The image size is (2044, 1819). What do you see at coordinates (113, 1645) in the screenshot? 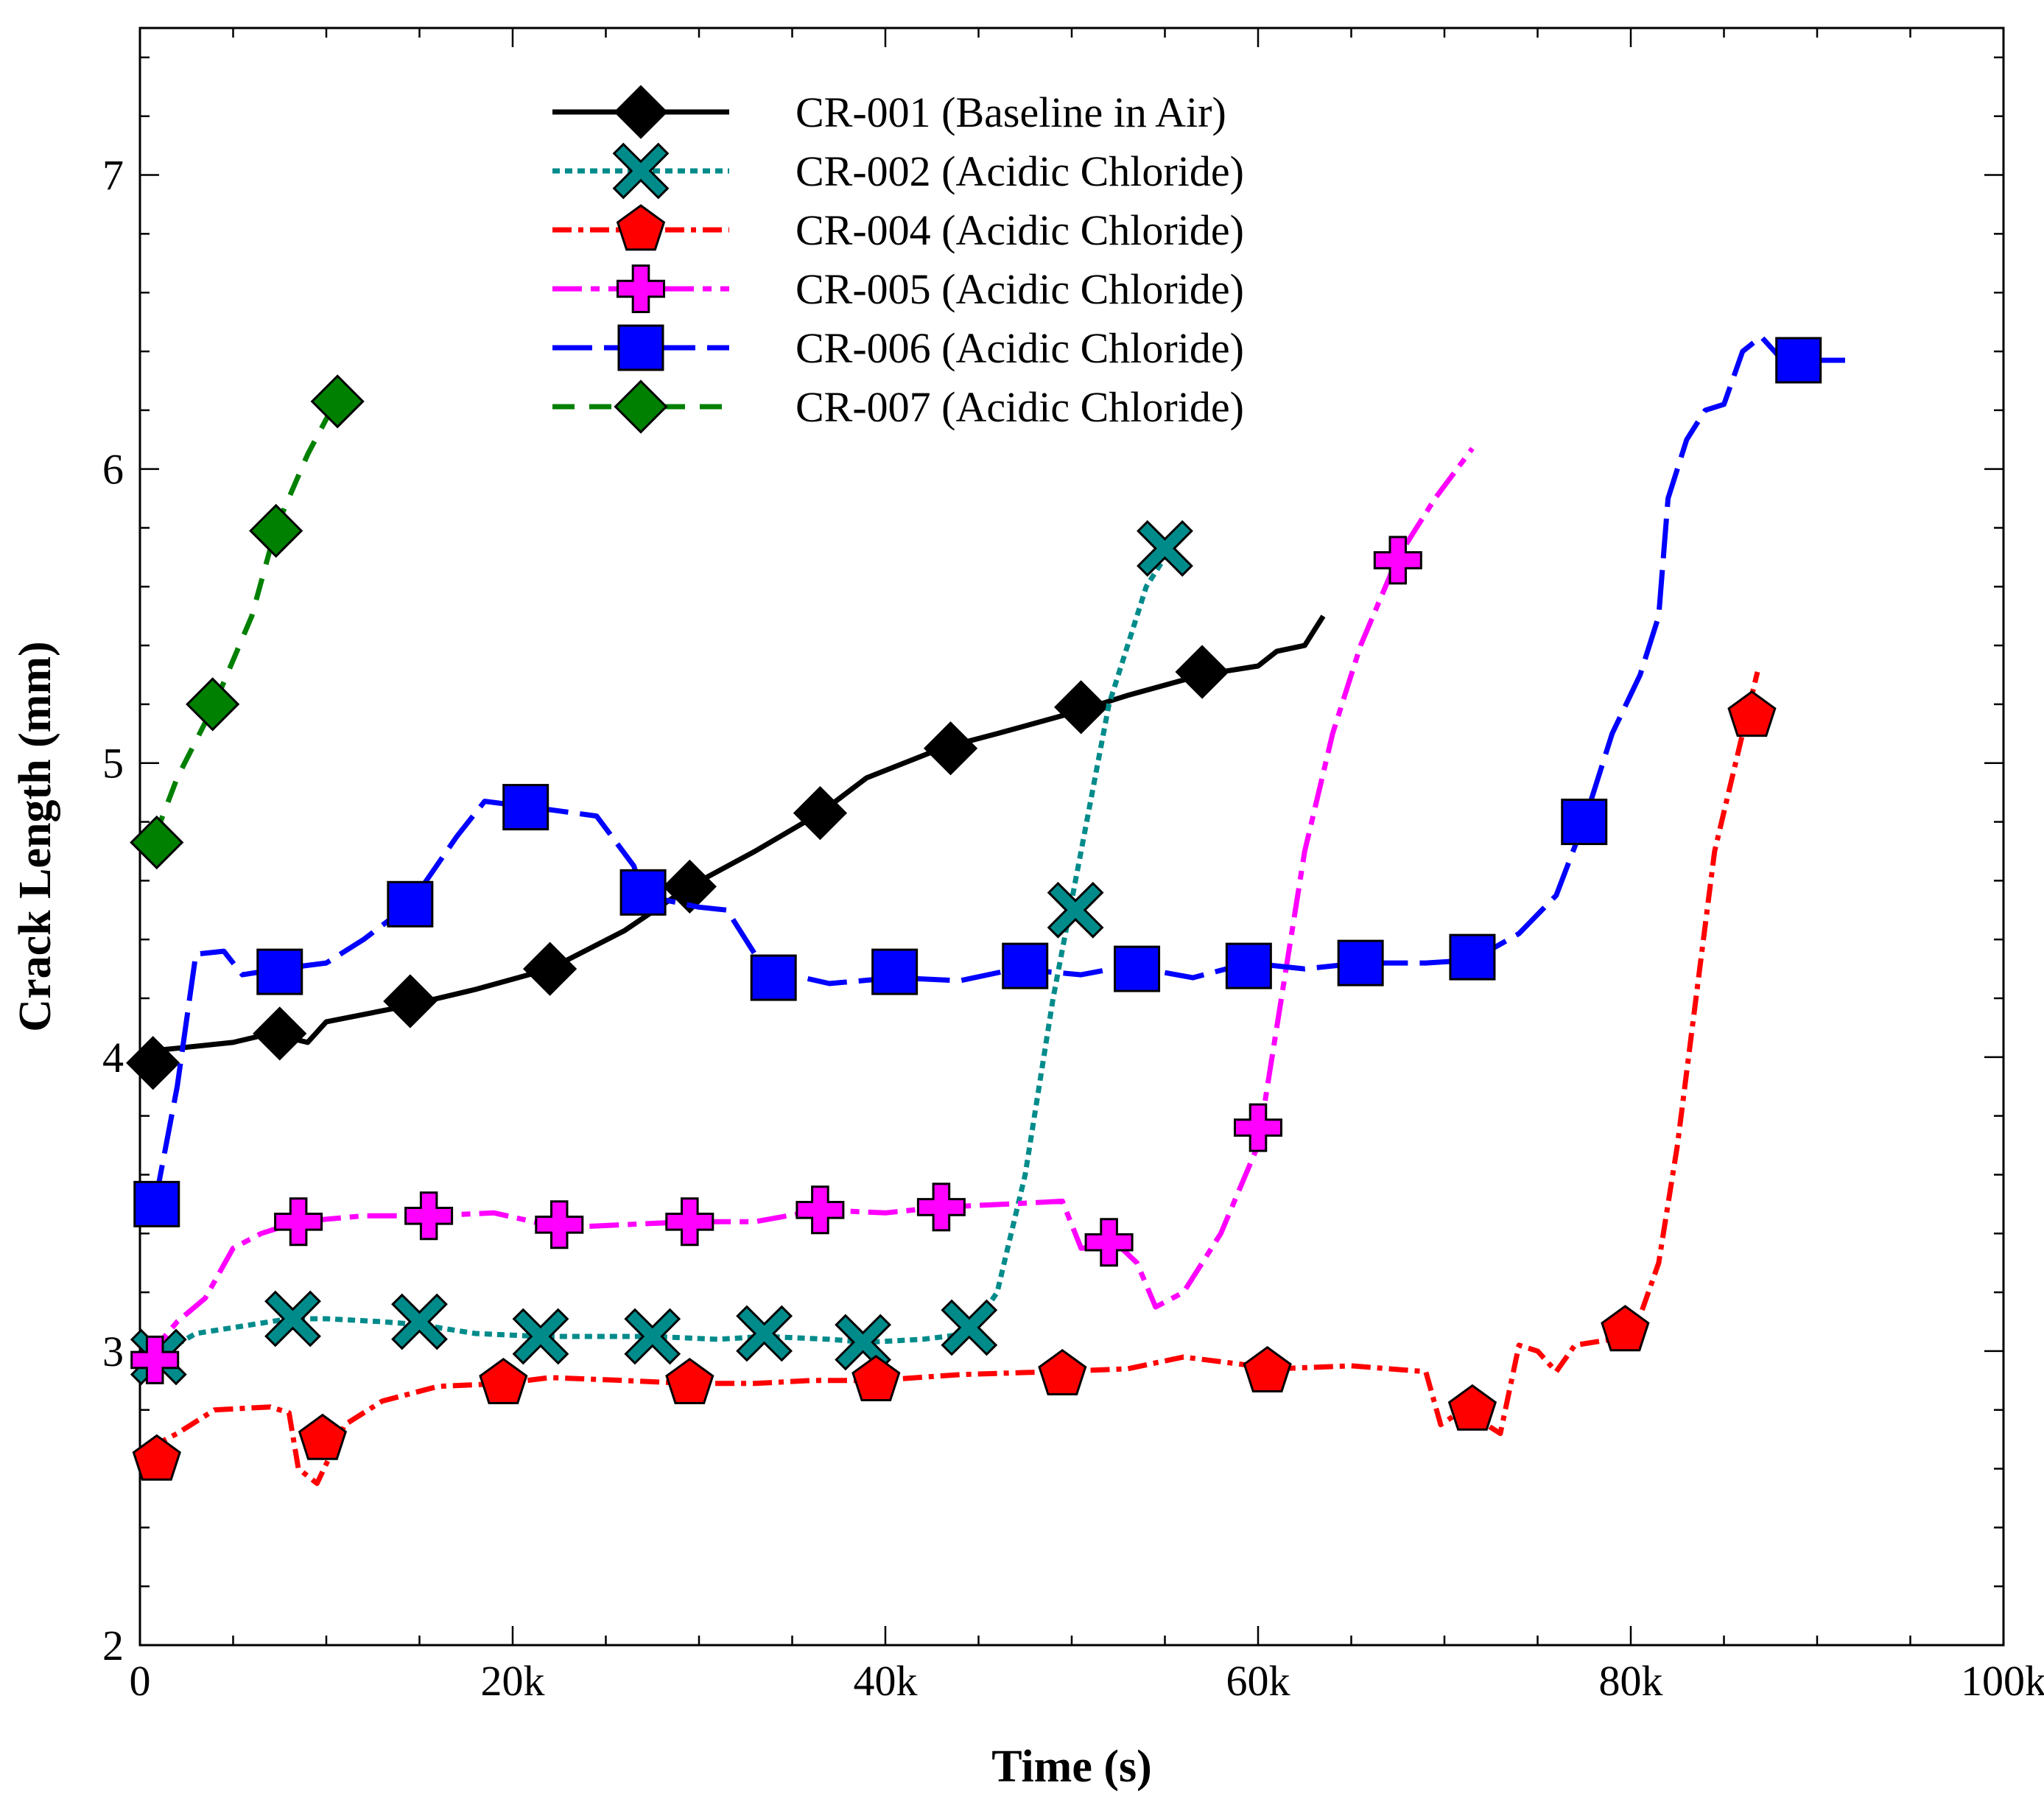
I see `y-tick-label: 2` at bounding box center [113, 1645].